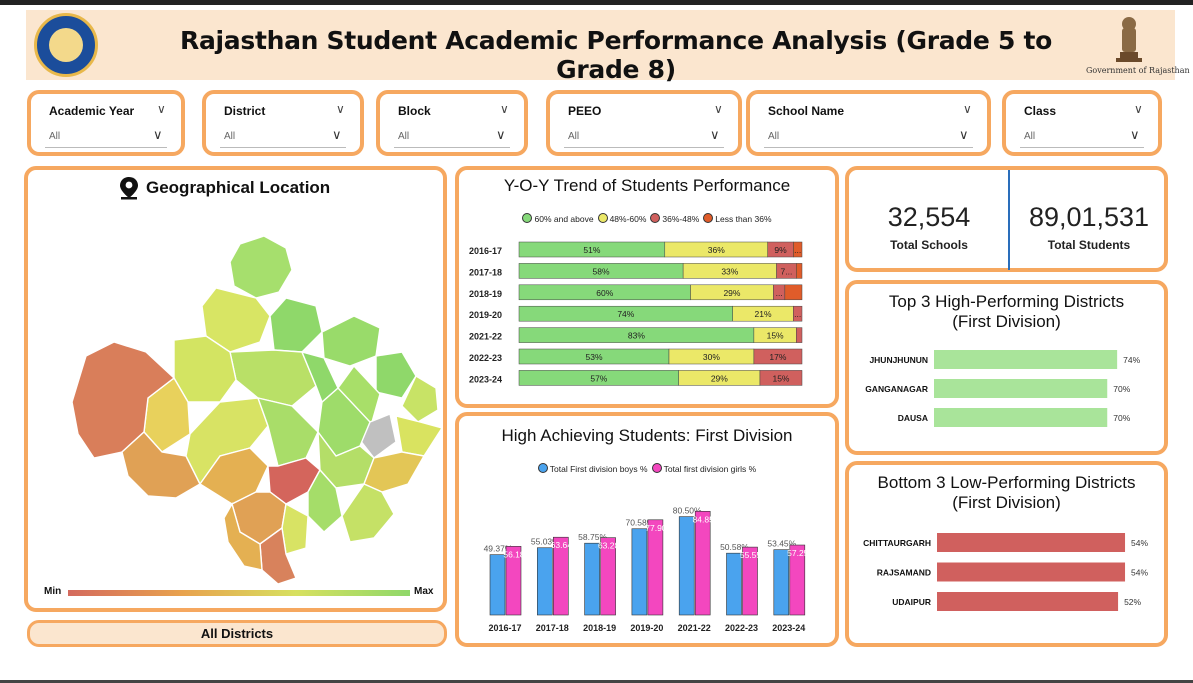 This screenshot has height=683, width=1193. Describe the element at coordinates (913, 418) in the screenshot. I see `district-name-label: DAUSA` at that location.